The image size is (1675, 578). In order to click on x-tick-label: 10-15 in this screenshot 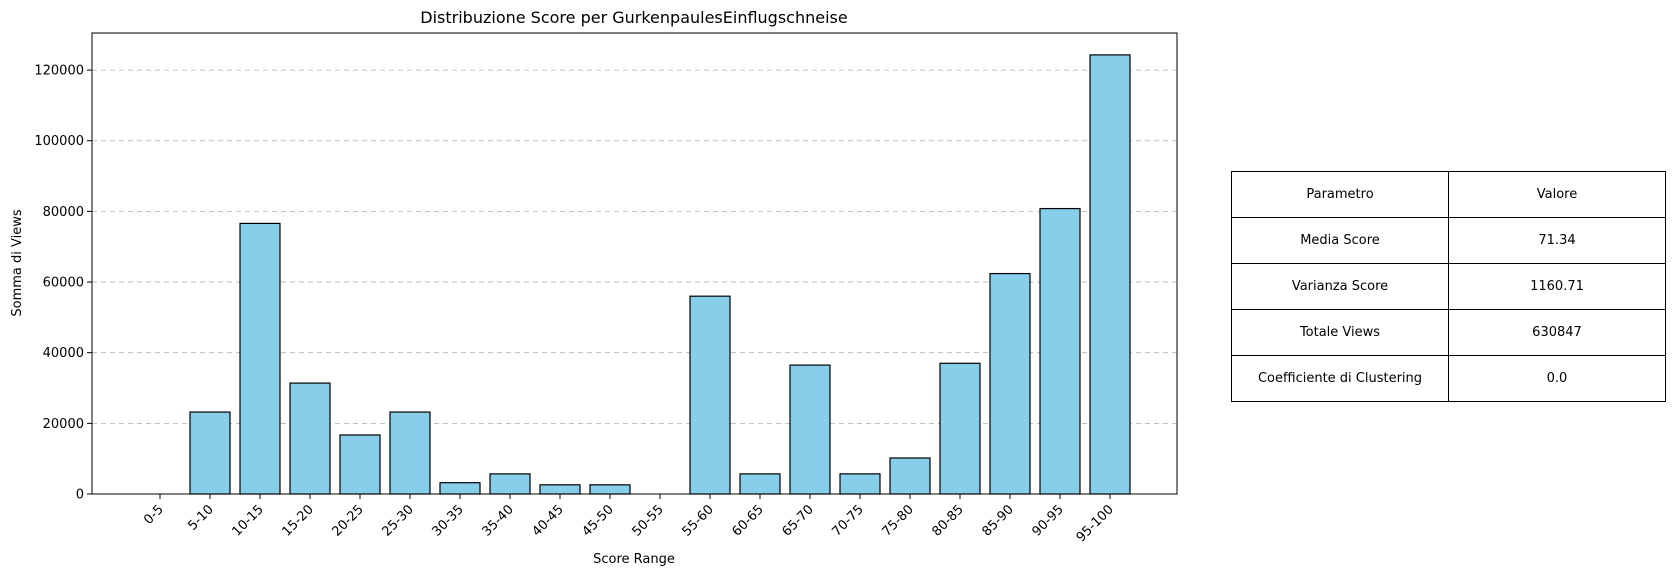, I will do `click(248, 520)`.